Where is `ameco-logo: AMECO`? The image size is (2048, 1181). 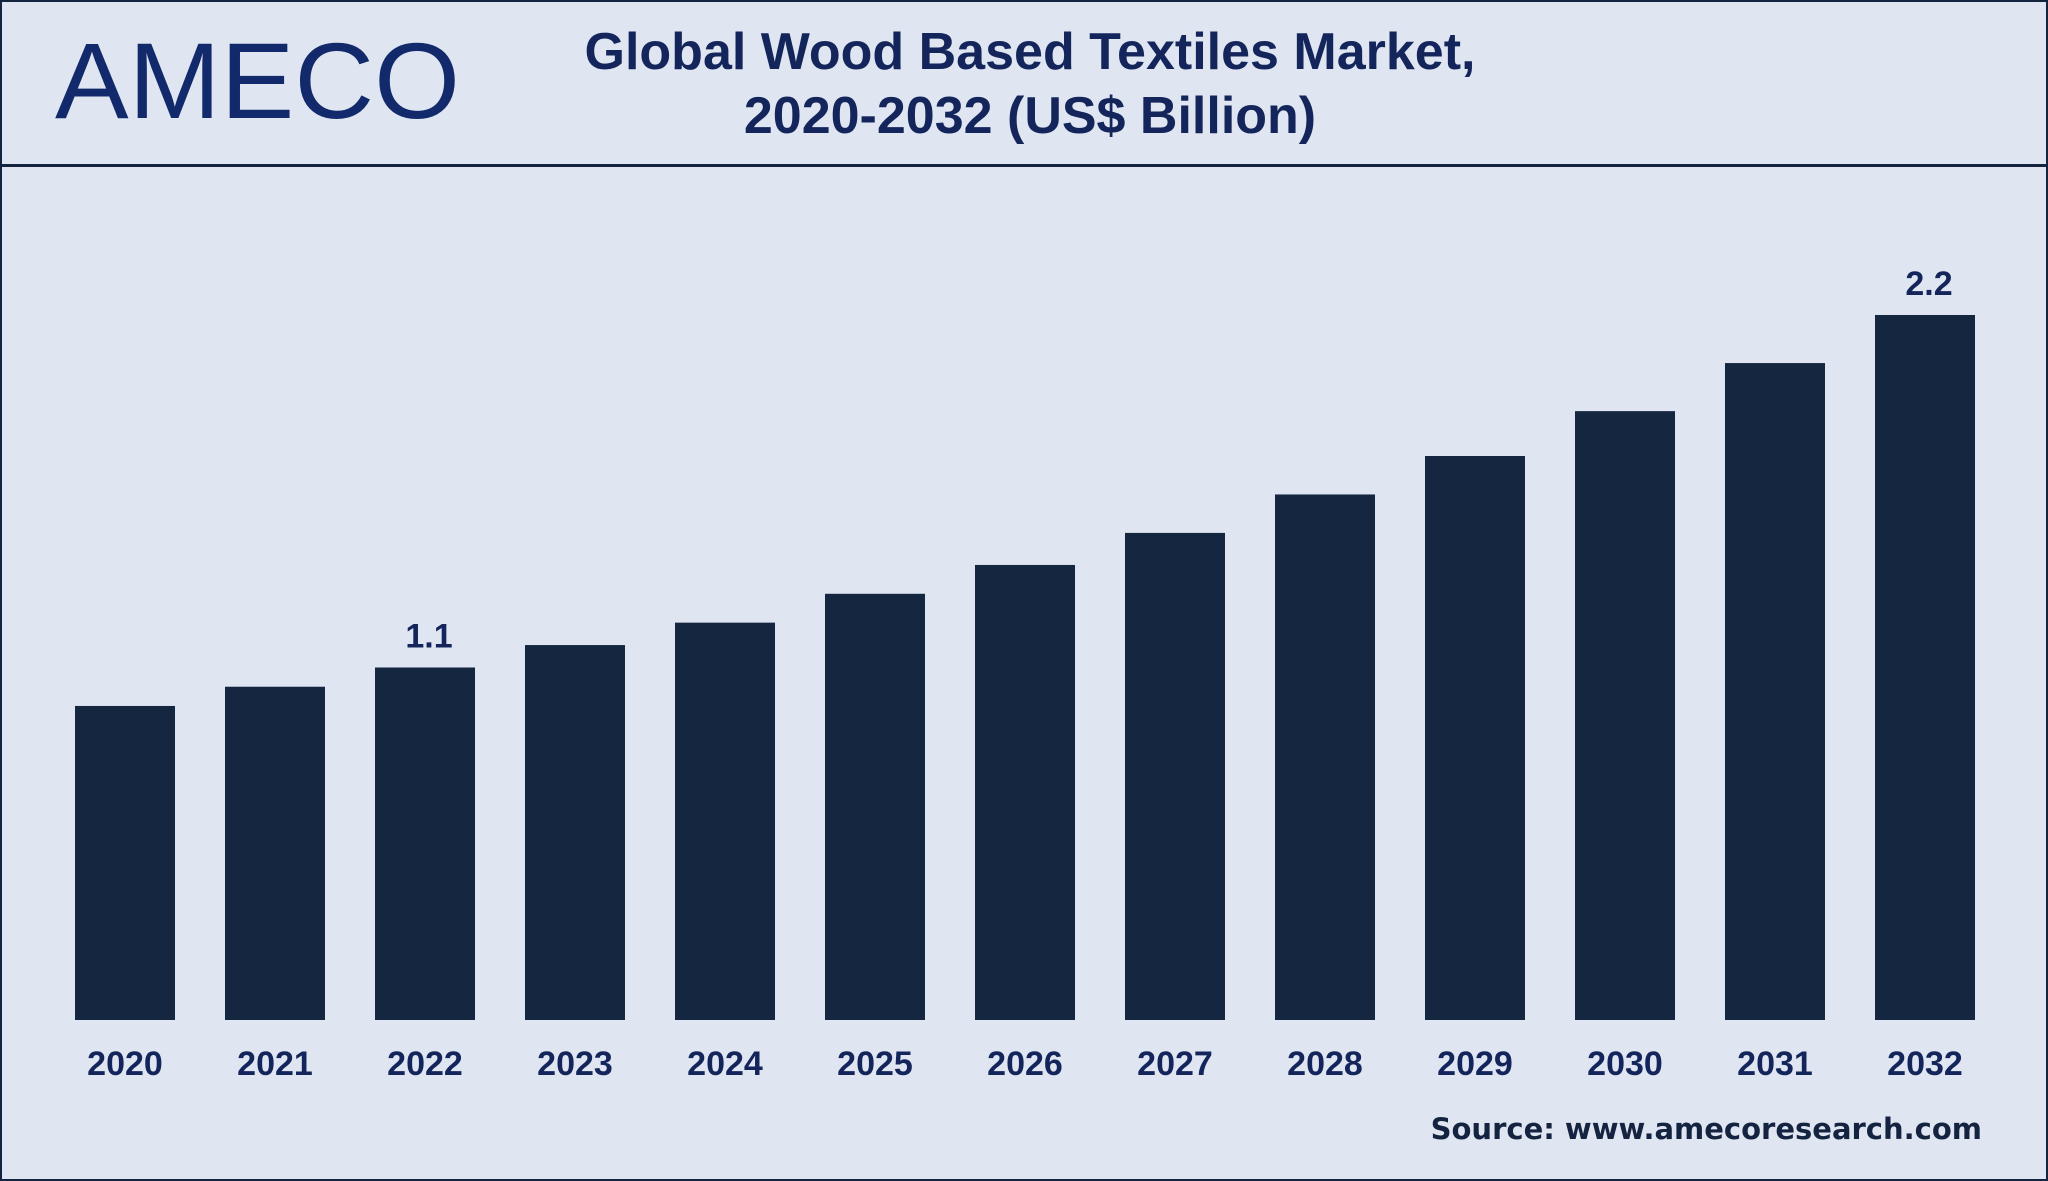 ameco-logo: AMECO is located at coordinates (257, 80).